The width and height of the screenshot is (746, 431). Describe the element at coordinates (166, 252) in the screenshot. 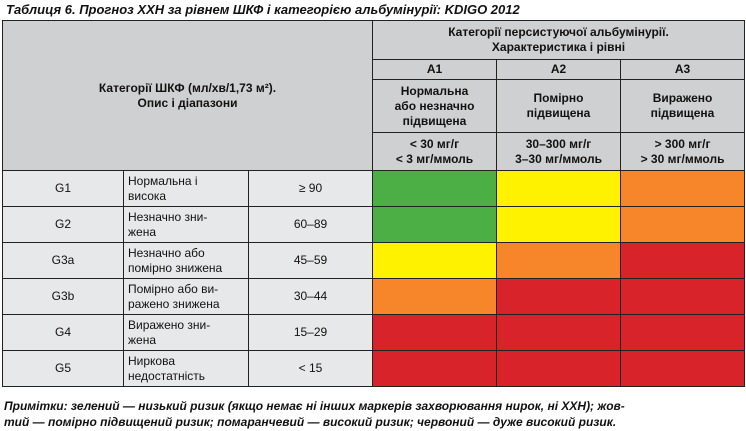

I see `gfr-desc-line: Незначно або` at that location.